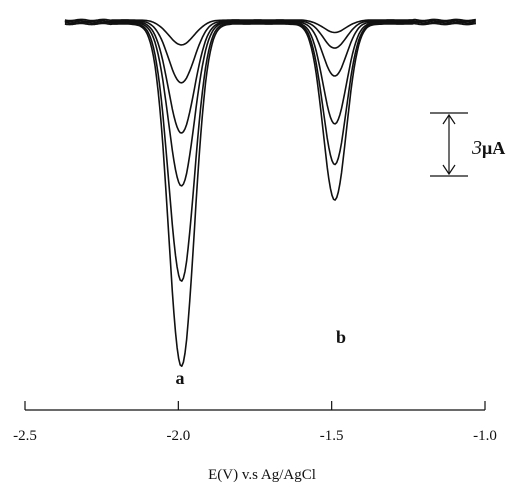 The width and height of the screenshot is (521, 487). Describe the element at coordinates (467, 144) in the screenshot. I see `scale-bar: 3μA` at that location.